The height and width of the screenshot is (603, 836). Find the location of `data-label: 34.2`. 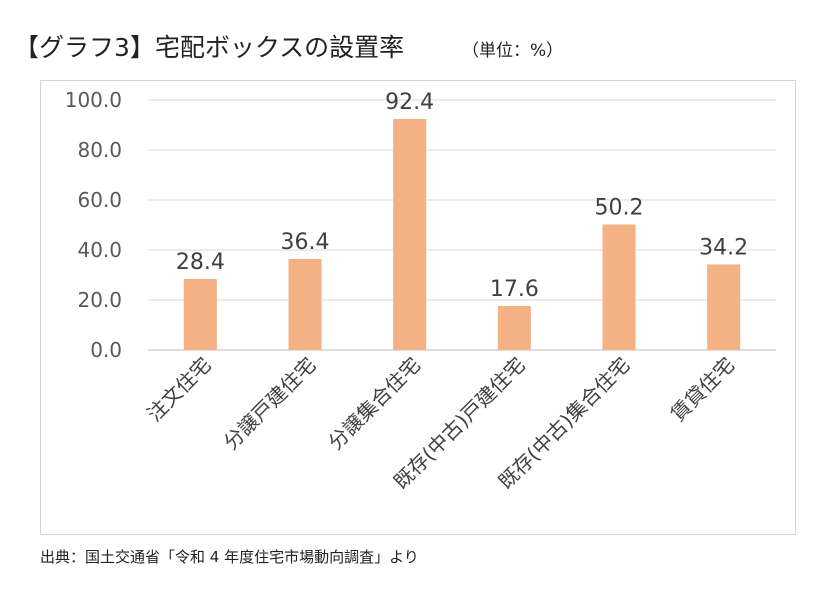

data-label: 34.2 is located at coordinates (723, 248).